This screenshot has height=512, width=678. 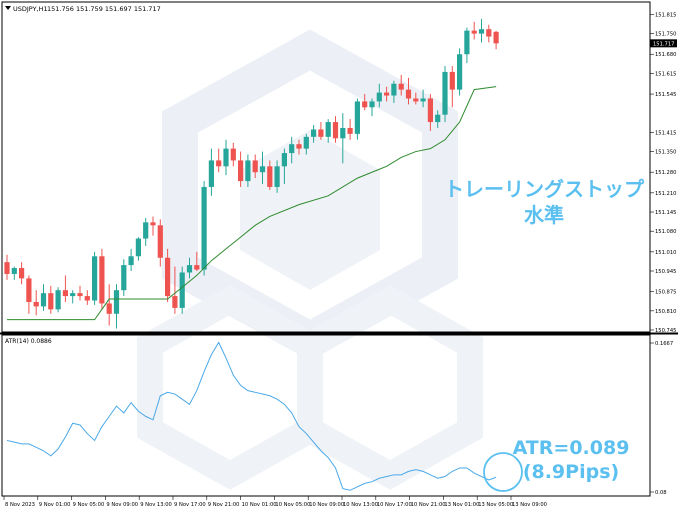 I want to click on trailing-stop-annotation-line2: 水準, so click(x=544, y=215).